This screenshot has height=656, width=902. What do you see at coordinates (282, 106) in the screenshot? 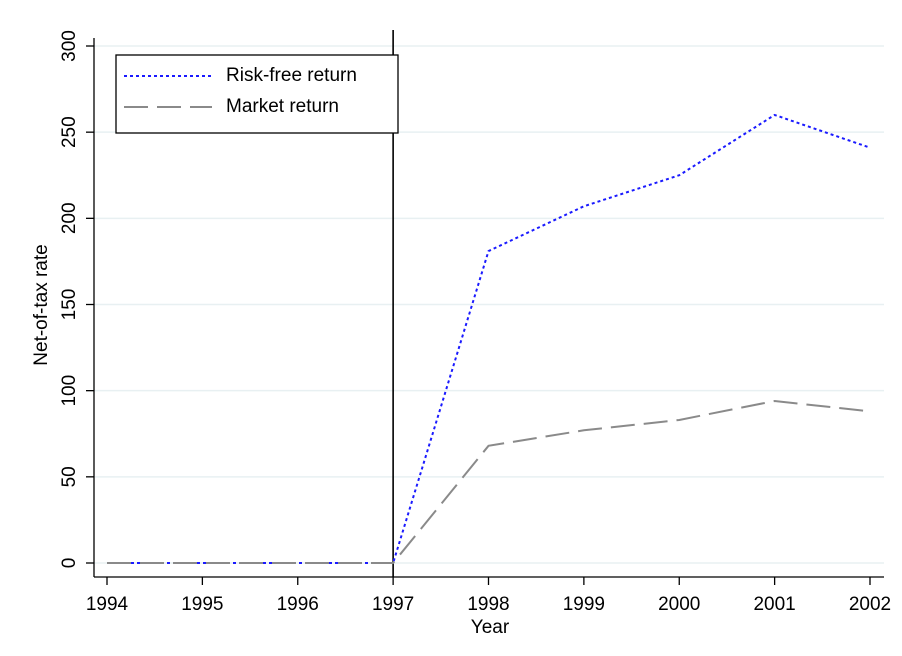
I see `legend-label: Market return` at bounding box center [282, 106].